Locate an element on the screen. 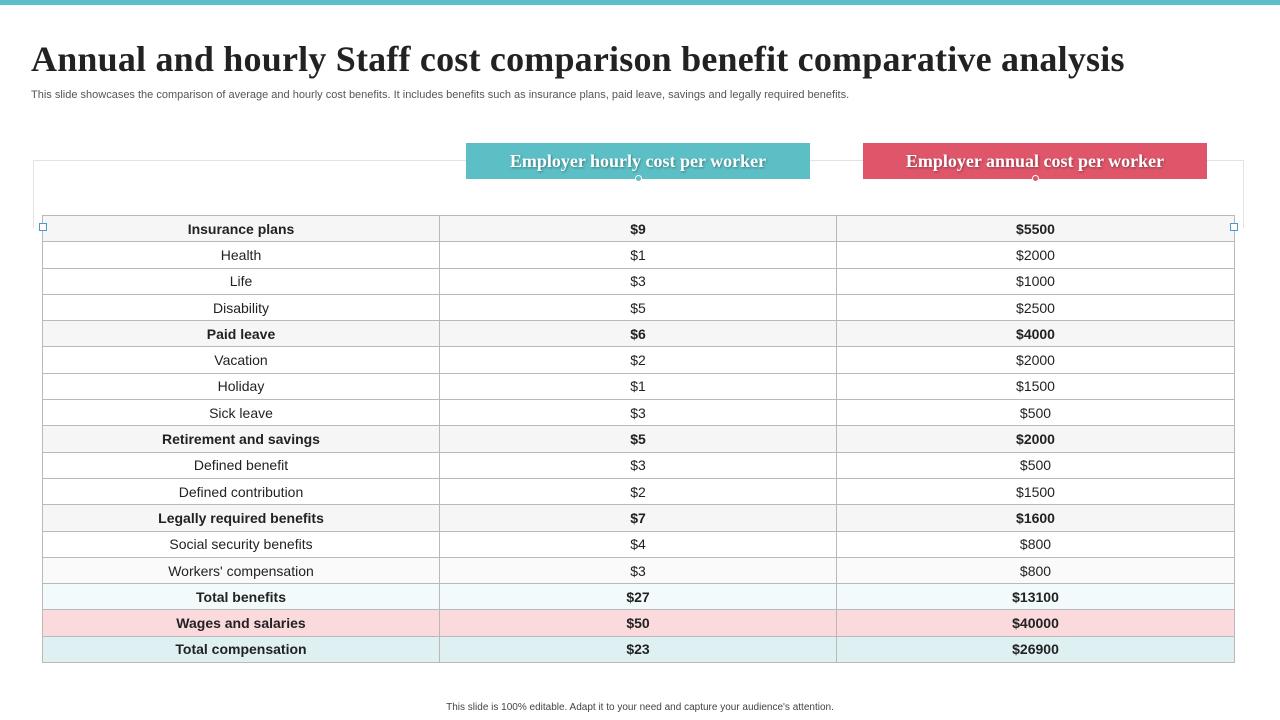 Image resolution: width=1280 pixels, height=720 pixels. annual-cost-cell: $1000 is located at coordinates (1035, 281).